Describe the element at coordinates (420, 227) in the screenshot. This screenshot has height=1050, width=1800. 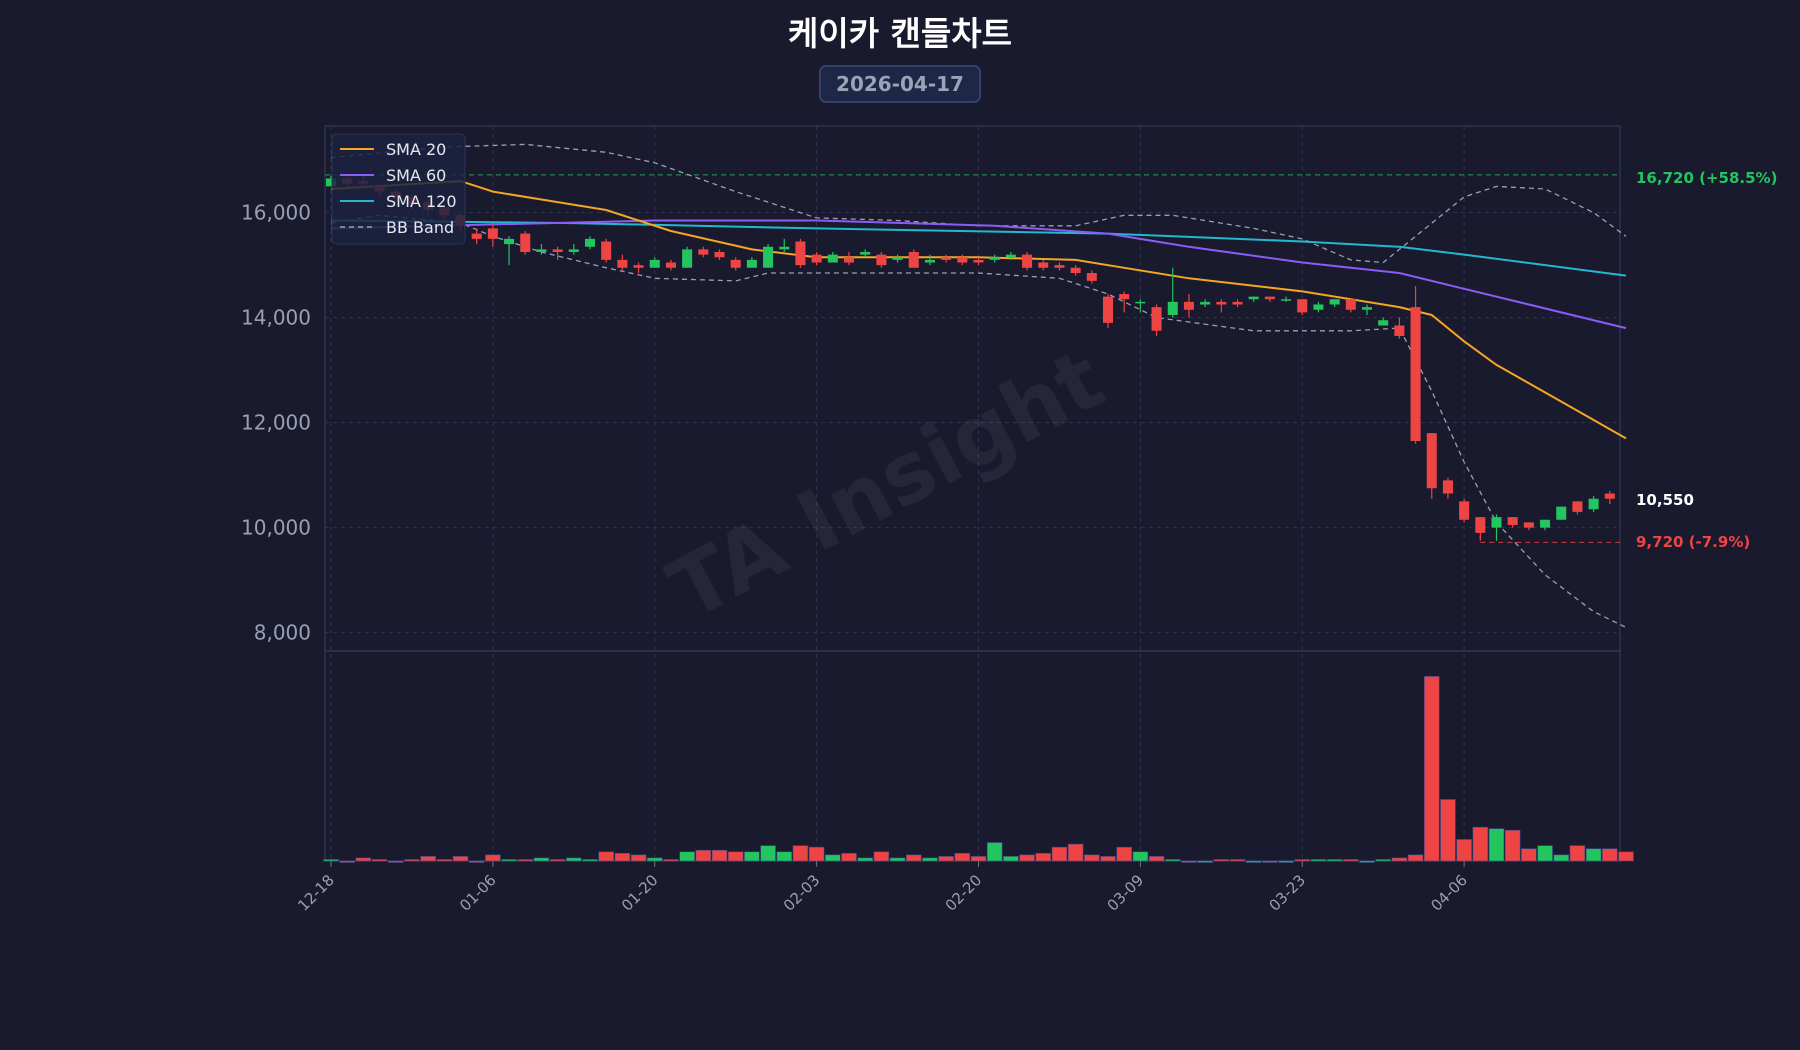
I see `legend-label-bb: BB Band` at that location.